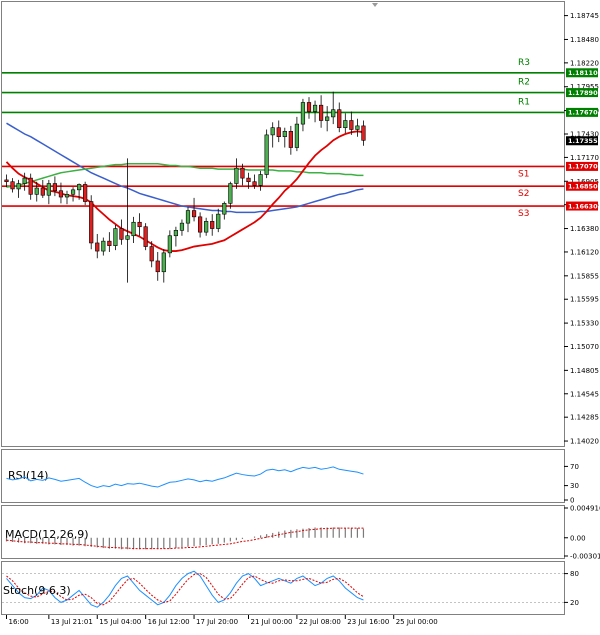  I want to click on time-tick-label: 16:00, so click(19, 622).